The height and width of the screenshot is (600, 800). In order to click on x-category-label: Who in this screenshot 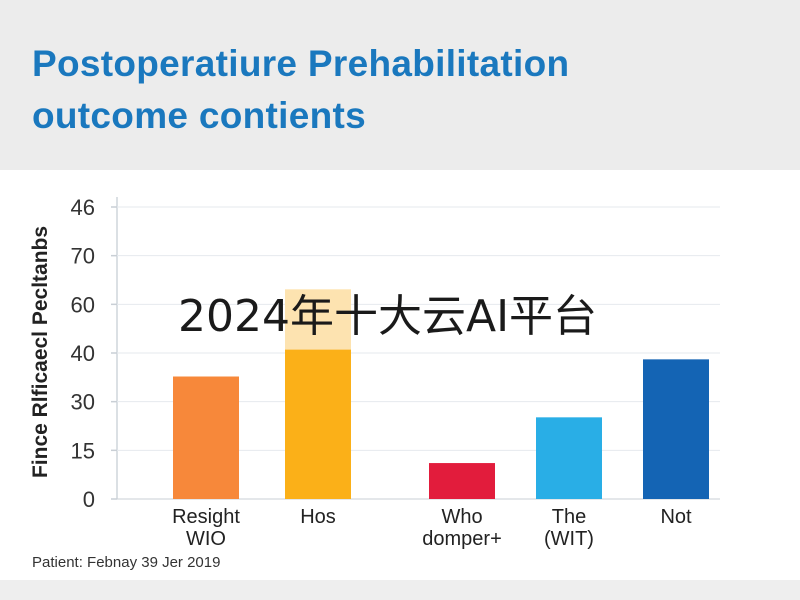, I will do `click(461, 517)`.